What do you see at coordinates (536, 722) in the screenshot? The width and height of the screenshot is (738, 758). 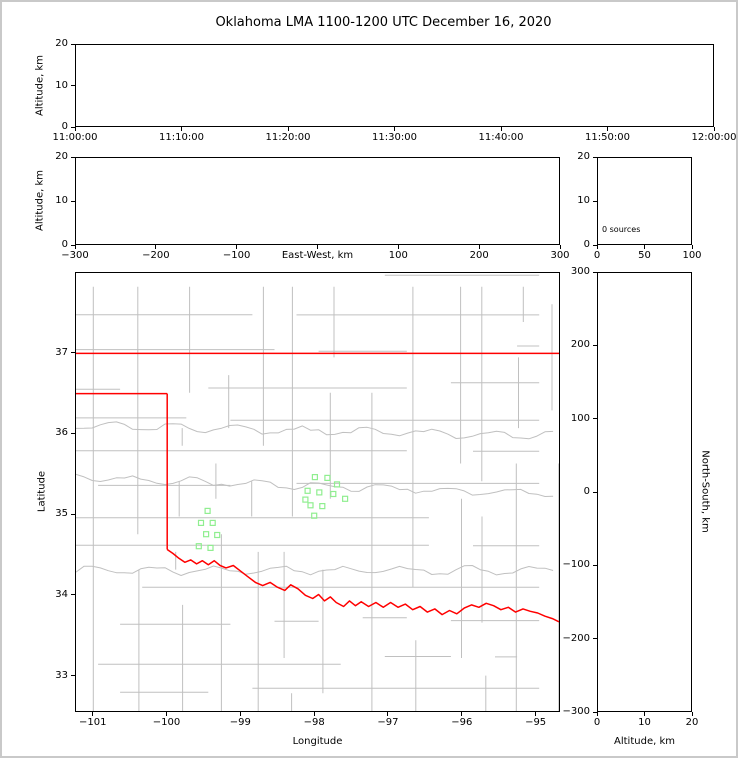 I see `x-tick-label: −95` at bounding box center [536, 722].